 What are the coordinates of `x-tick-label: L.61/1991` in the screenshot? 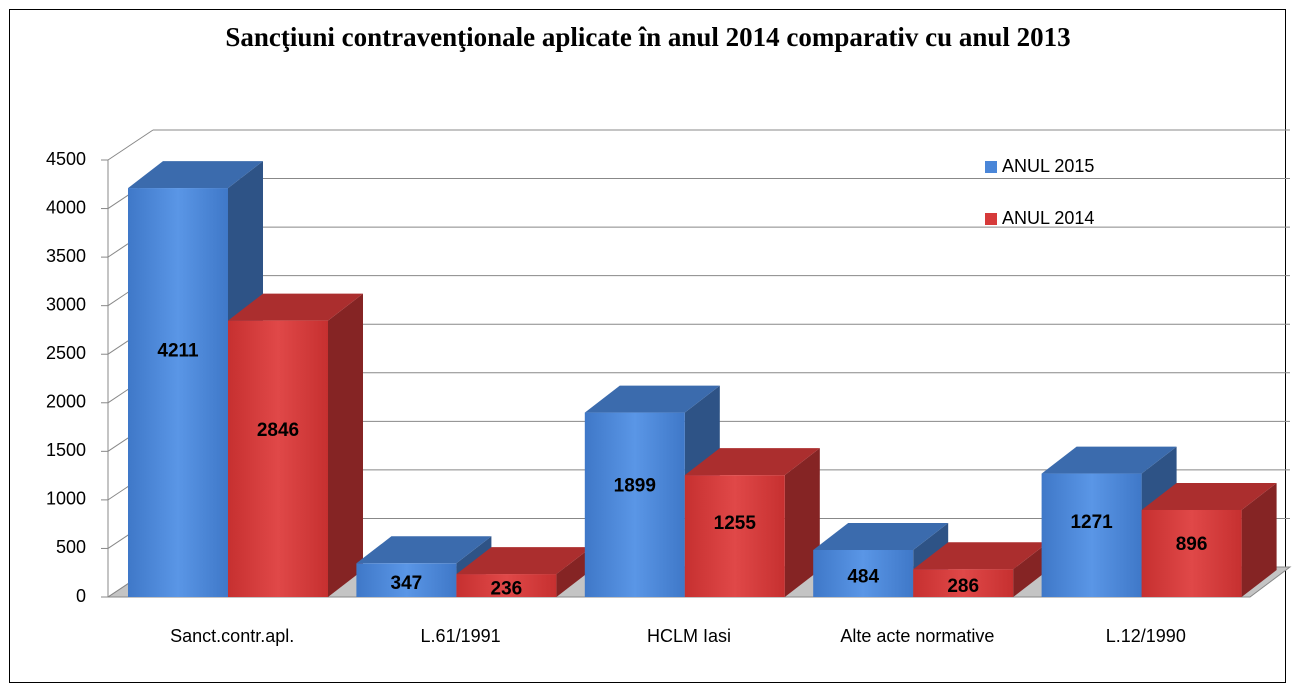 It's located at (461, 636).